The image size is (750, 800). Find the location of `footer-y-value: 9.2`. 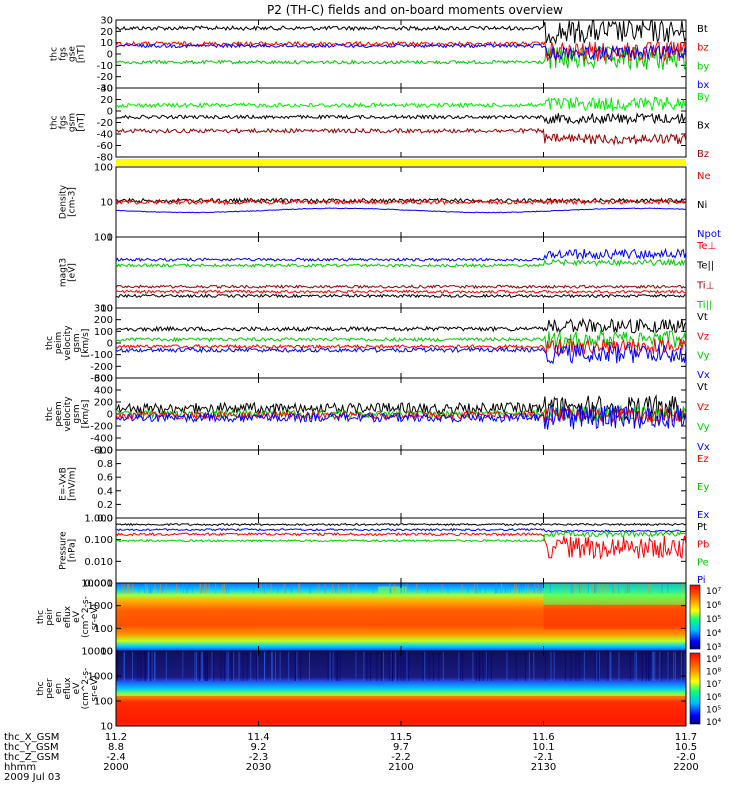

footer-y-value: 9.2 is located at coordinates (259, 747).